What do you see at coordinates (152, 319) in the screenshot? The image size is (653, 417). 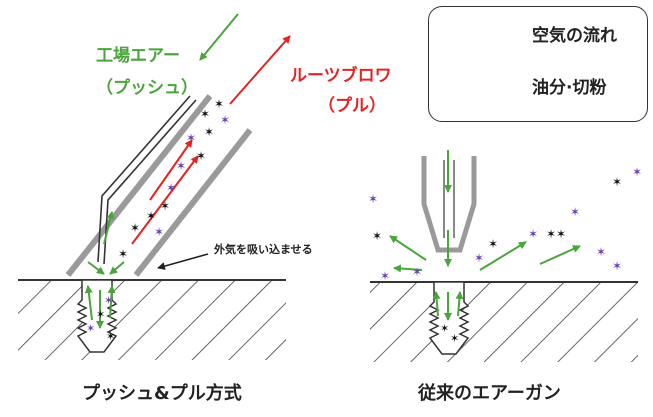 I see `left-workpiece` at bounding box center [152, 319].